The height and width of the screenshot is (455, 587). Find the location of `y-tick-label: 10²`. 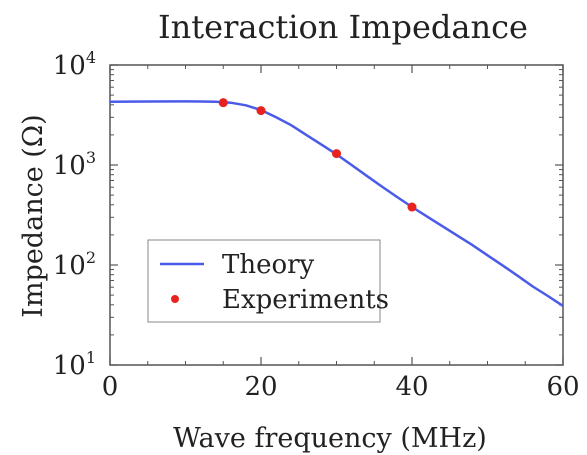

y-tick-label: 10² is located at coordinates (74, 264).